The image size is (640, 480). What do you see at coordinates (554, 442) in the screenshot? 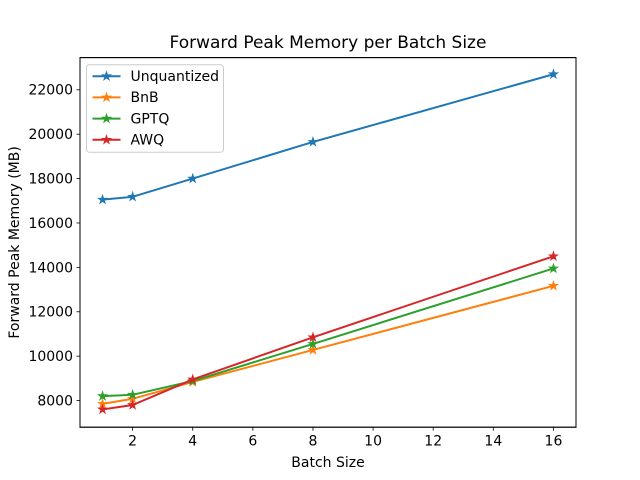
I see `x-tick-label: 16` at bounding box center [554, 442].